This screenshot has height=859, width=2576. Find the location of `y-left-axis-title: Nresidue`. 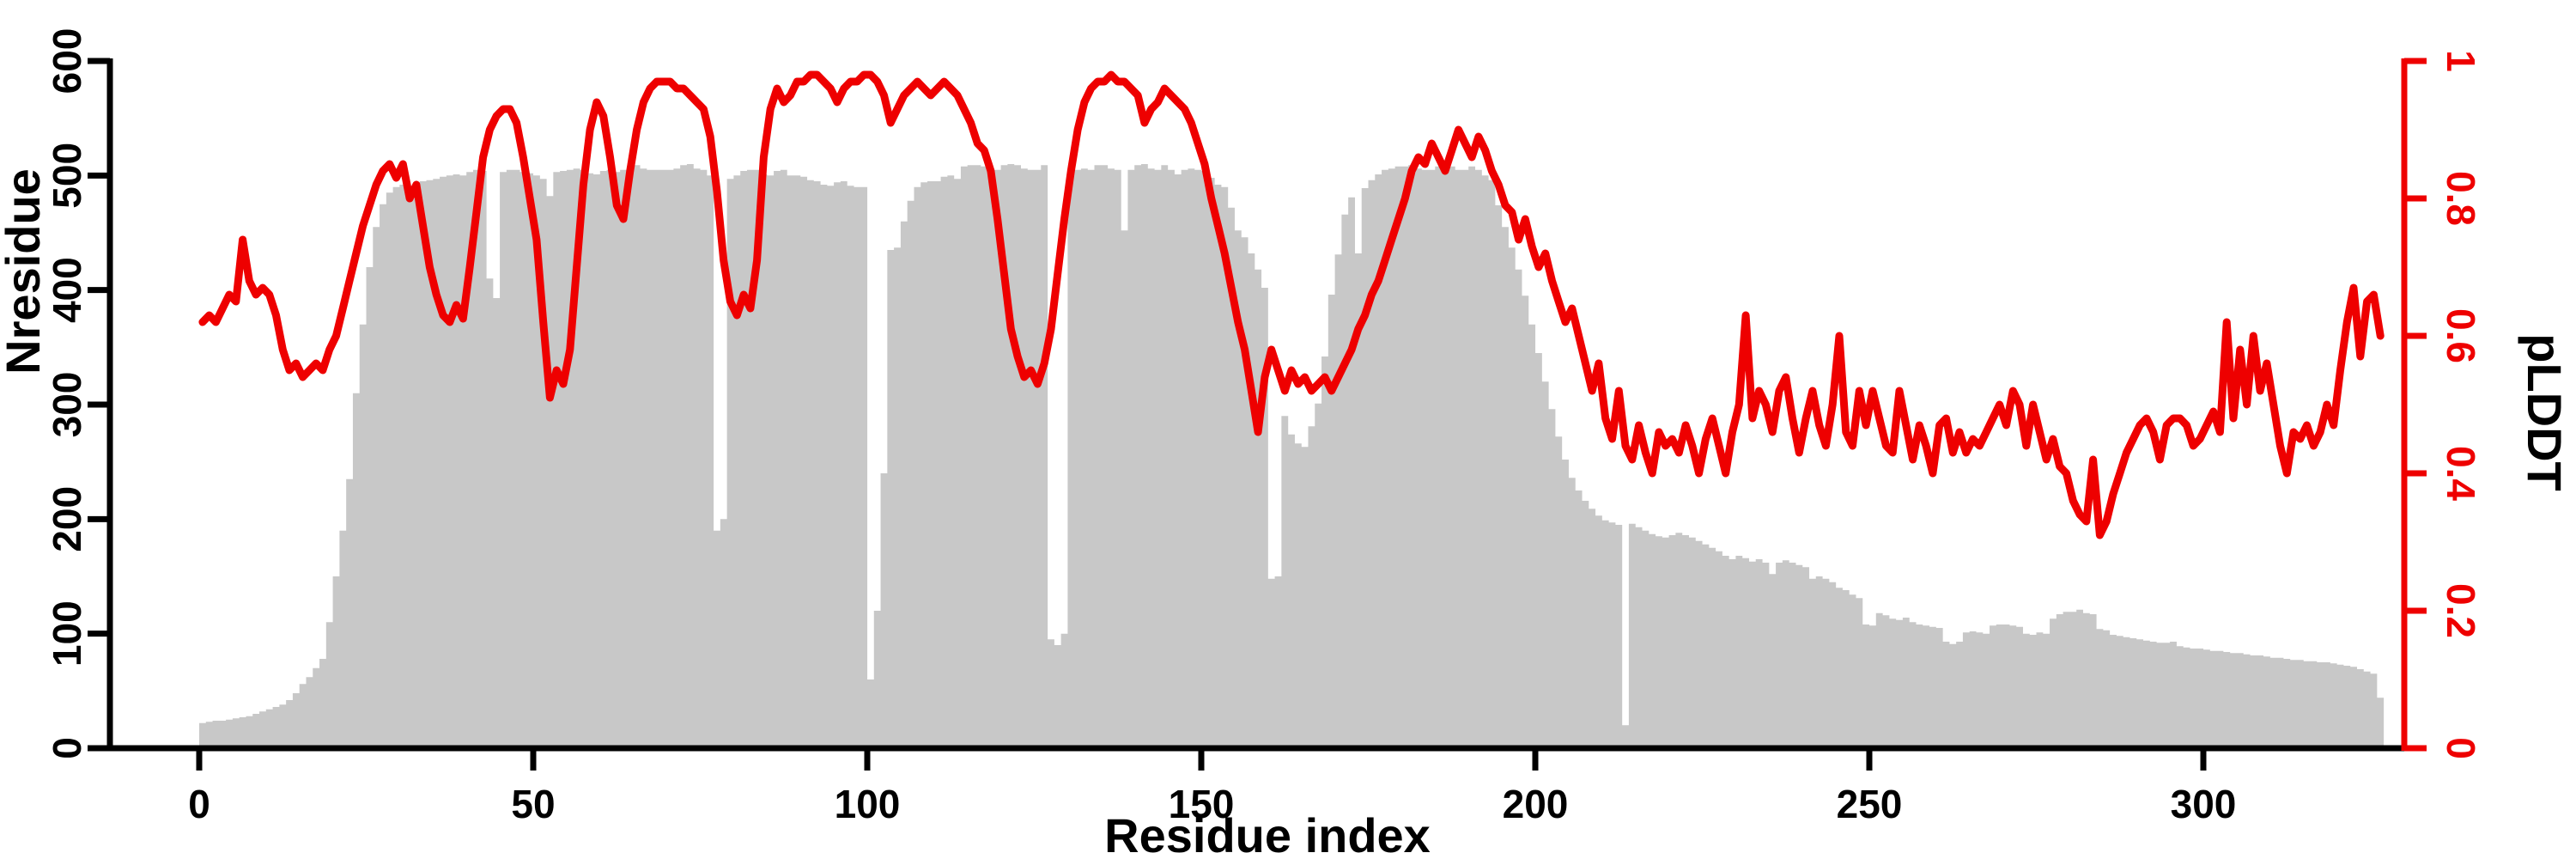

y-left-axis-title: Nresidue is located at coordinates (25, 271).